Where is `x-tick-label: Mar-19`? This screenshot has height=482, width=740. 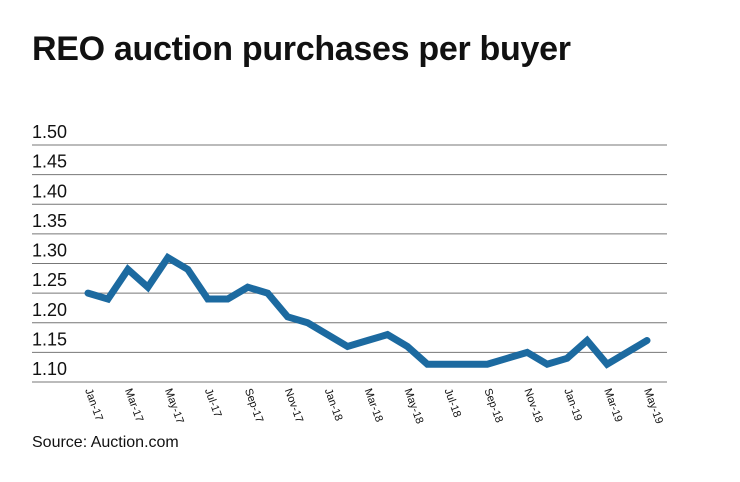
x-tick-label: Mar-19 is located at coordinates (612, 405).